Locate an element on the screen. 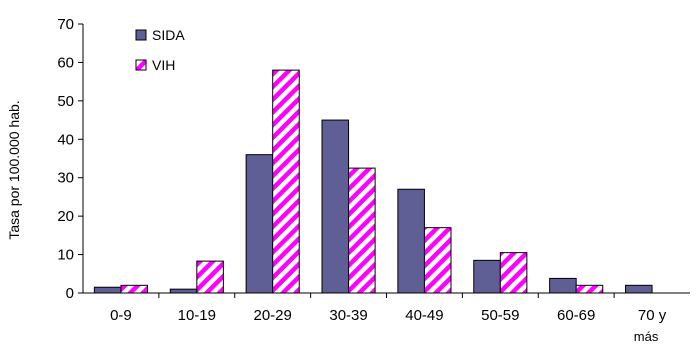  y-tick-label: 60 is located at coordinates (65, 62).